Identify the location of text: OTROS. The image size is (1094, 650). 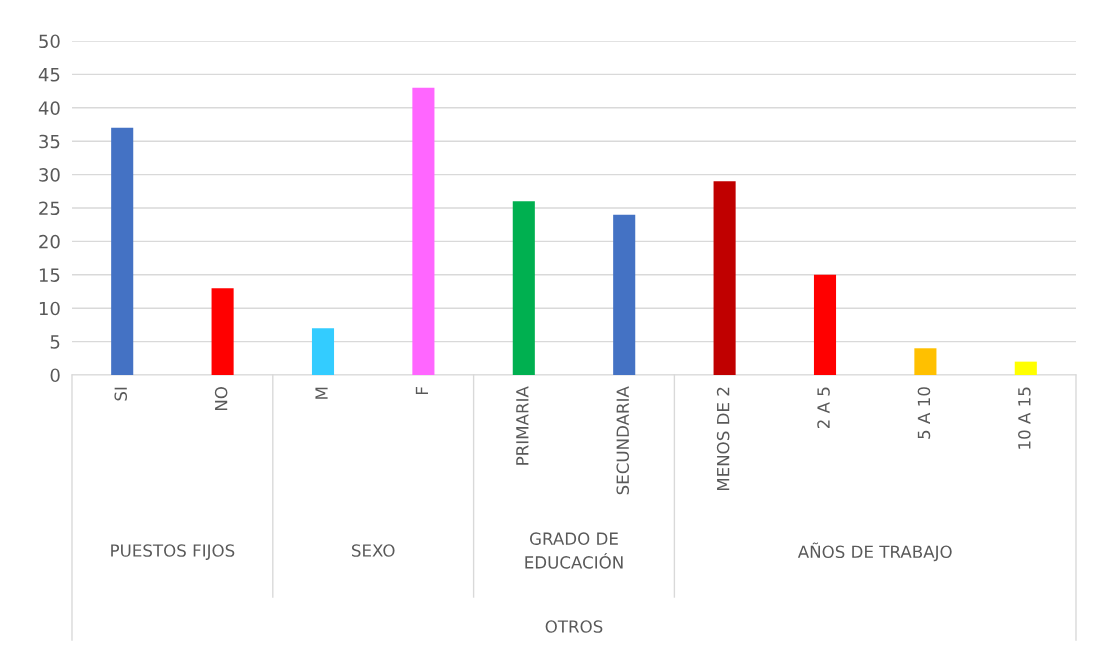
(574, 626).